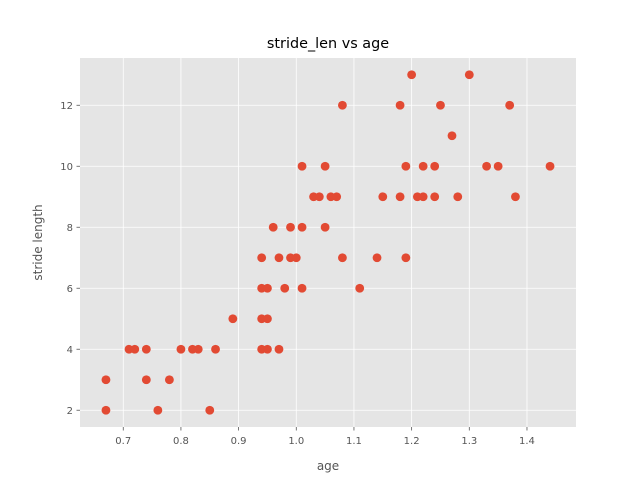  What do you see at coordinates (66, 167) in the screenshot?
I see `y-tick-label: 10` at bounding box center [66, 167].